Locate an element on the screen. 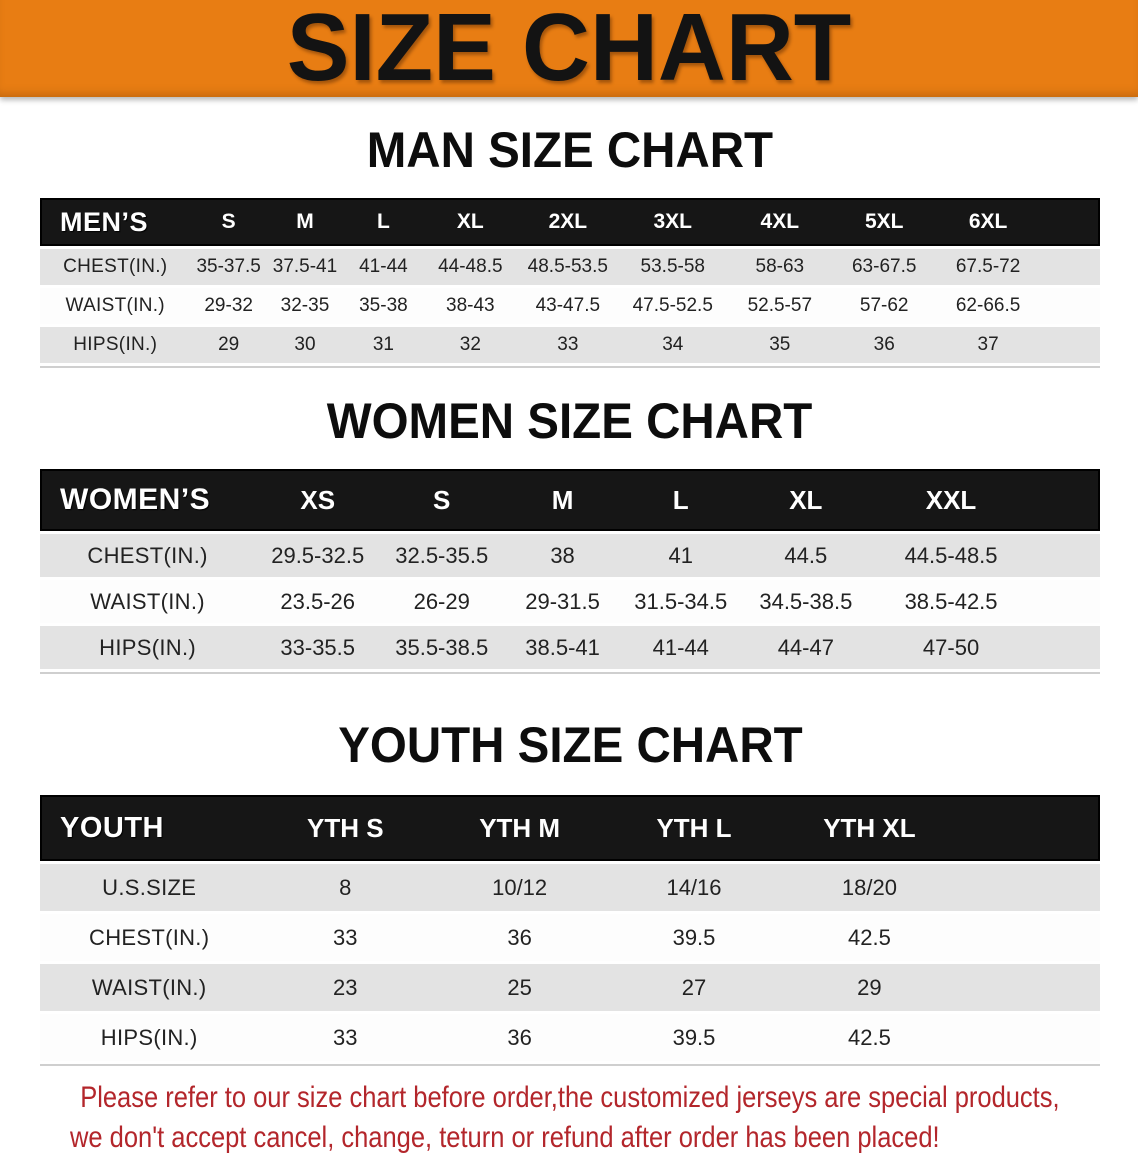 The width and height of the screenshot is (1138, 1158). size-value-cell: 35-38 is located at coordinates (383, 306).